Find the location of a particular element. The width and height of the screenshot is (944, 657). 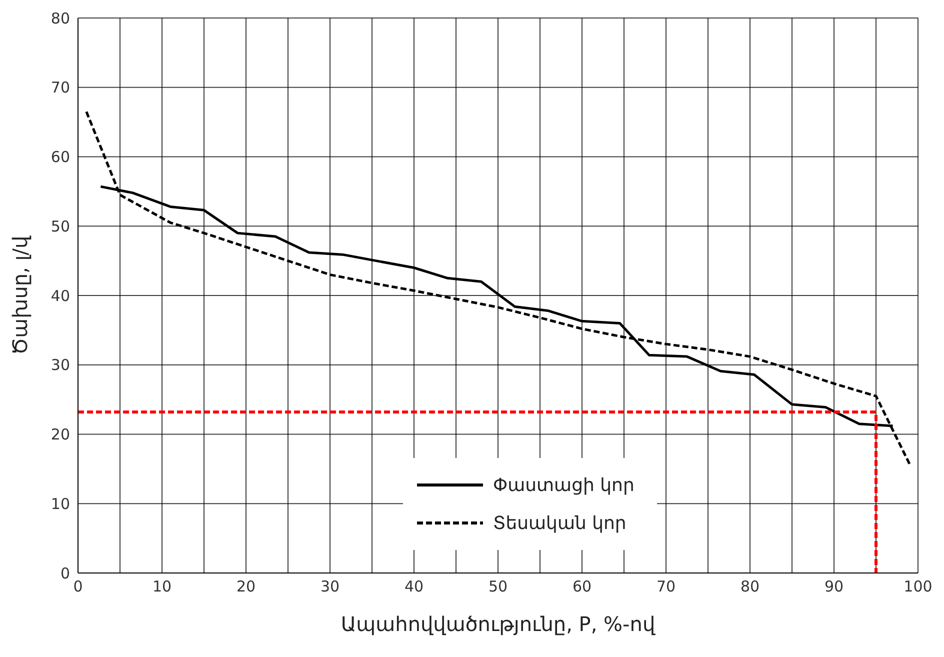

x-tick-label: 30 is located at coordinates (330, 587).